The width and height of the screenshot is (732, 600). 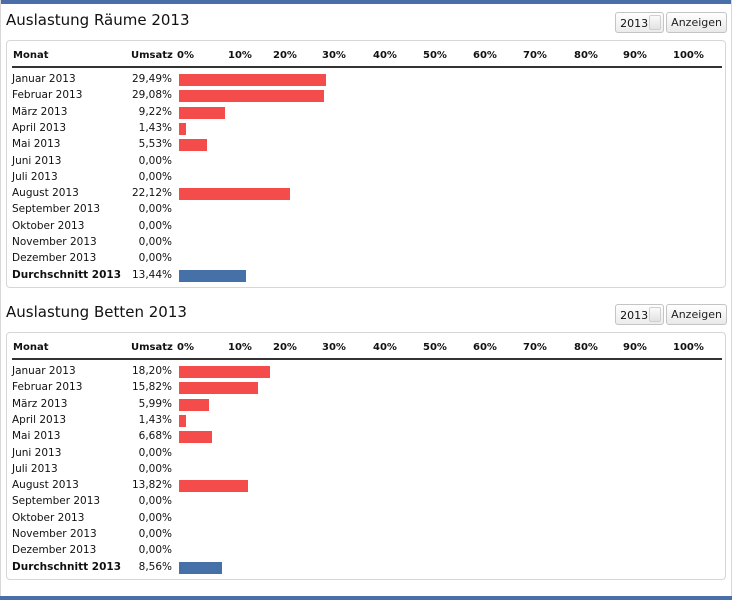 I want to click on table-row: Februar 2013 15,82%, so click(x=367, y=387).